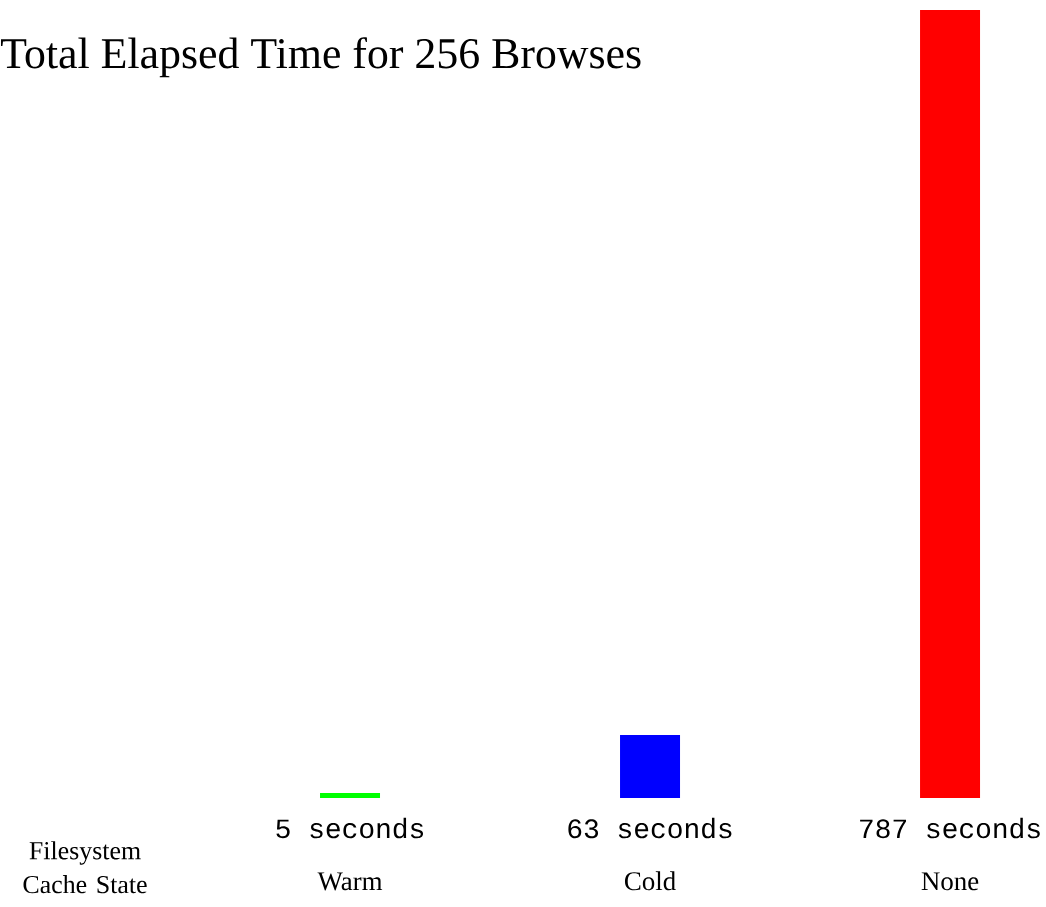  I want to click on data-label: 787 seconds, so click(950, 828).